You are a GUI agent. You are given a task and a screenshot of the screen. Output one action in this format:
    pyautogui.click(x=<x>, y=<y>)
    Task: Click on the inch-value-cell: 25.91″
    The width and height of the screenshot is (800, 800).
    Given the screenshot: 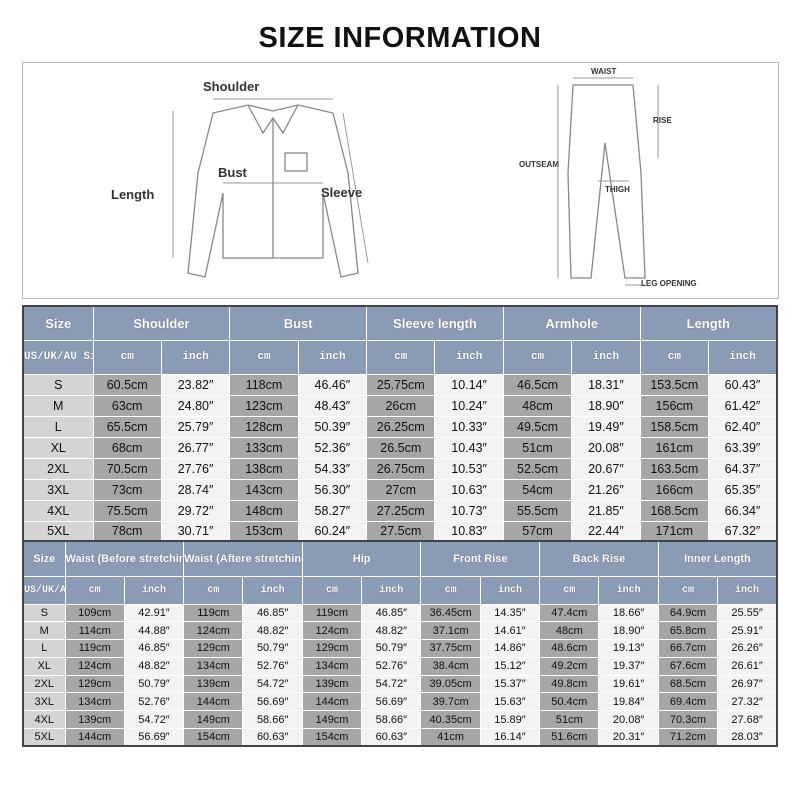 What is the action you would take?
    pyautogui.click(x=747, y=631)
    